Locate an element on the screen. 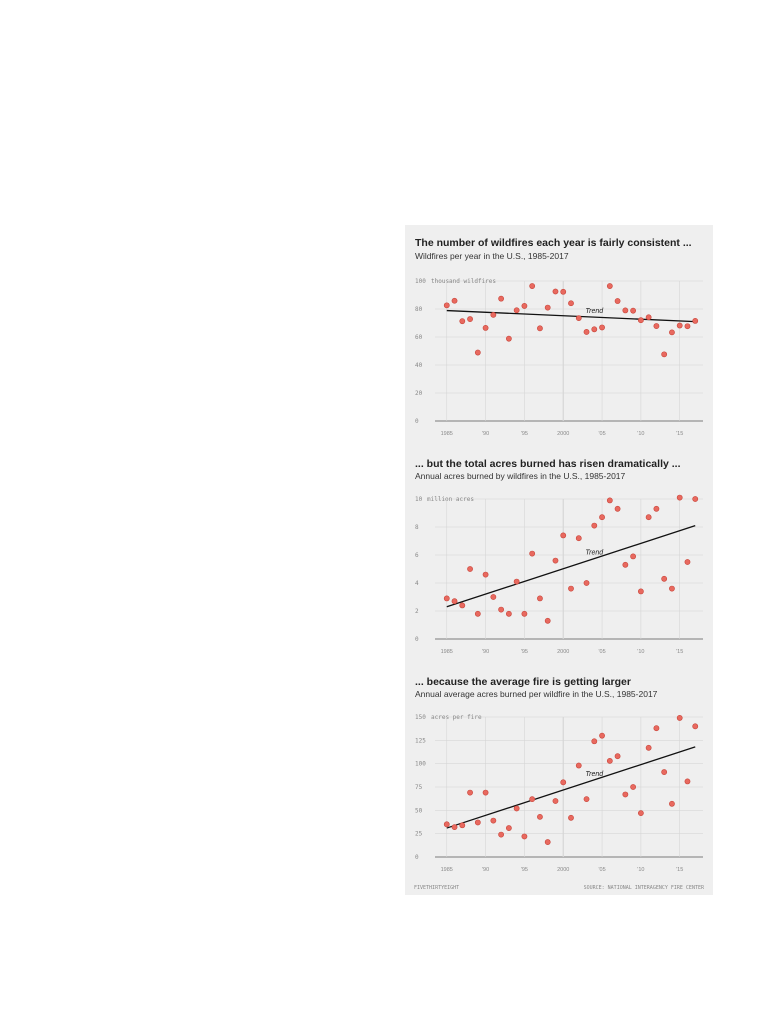 The image size is (782, 1012). unit-label: thousand wildfires is located at coordinates (463, 281).